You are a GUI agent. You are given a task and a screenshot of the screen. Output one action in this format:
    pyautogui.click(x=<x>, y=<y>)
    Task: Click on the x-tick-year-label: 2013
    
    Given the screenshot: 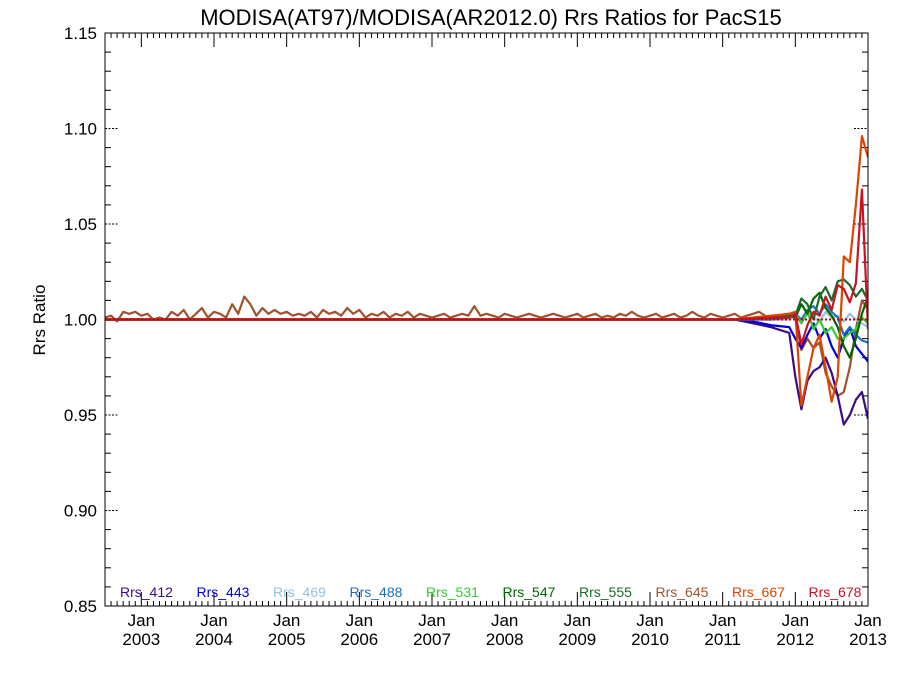 What is the action you would take?
    pyautogui.click(x=868, y=639)
    